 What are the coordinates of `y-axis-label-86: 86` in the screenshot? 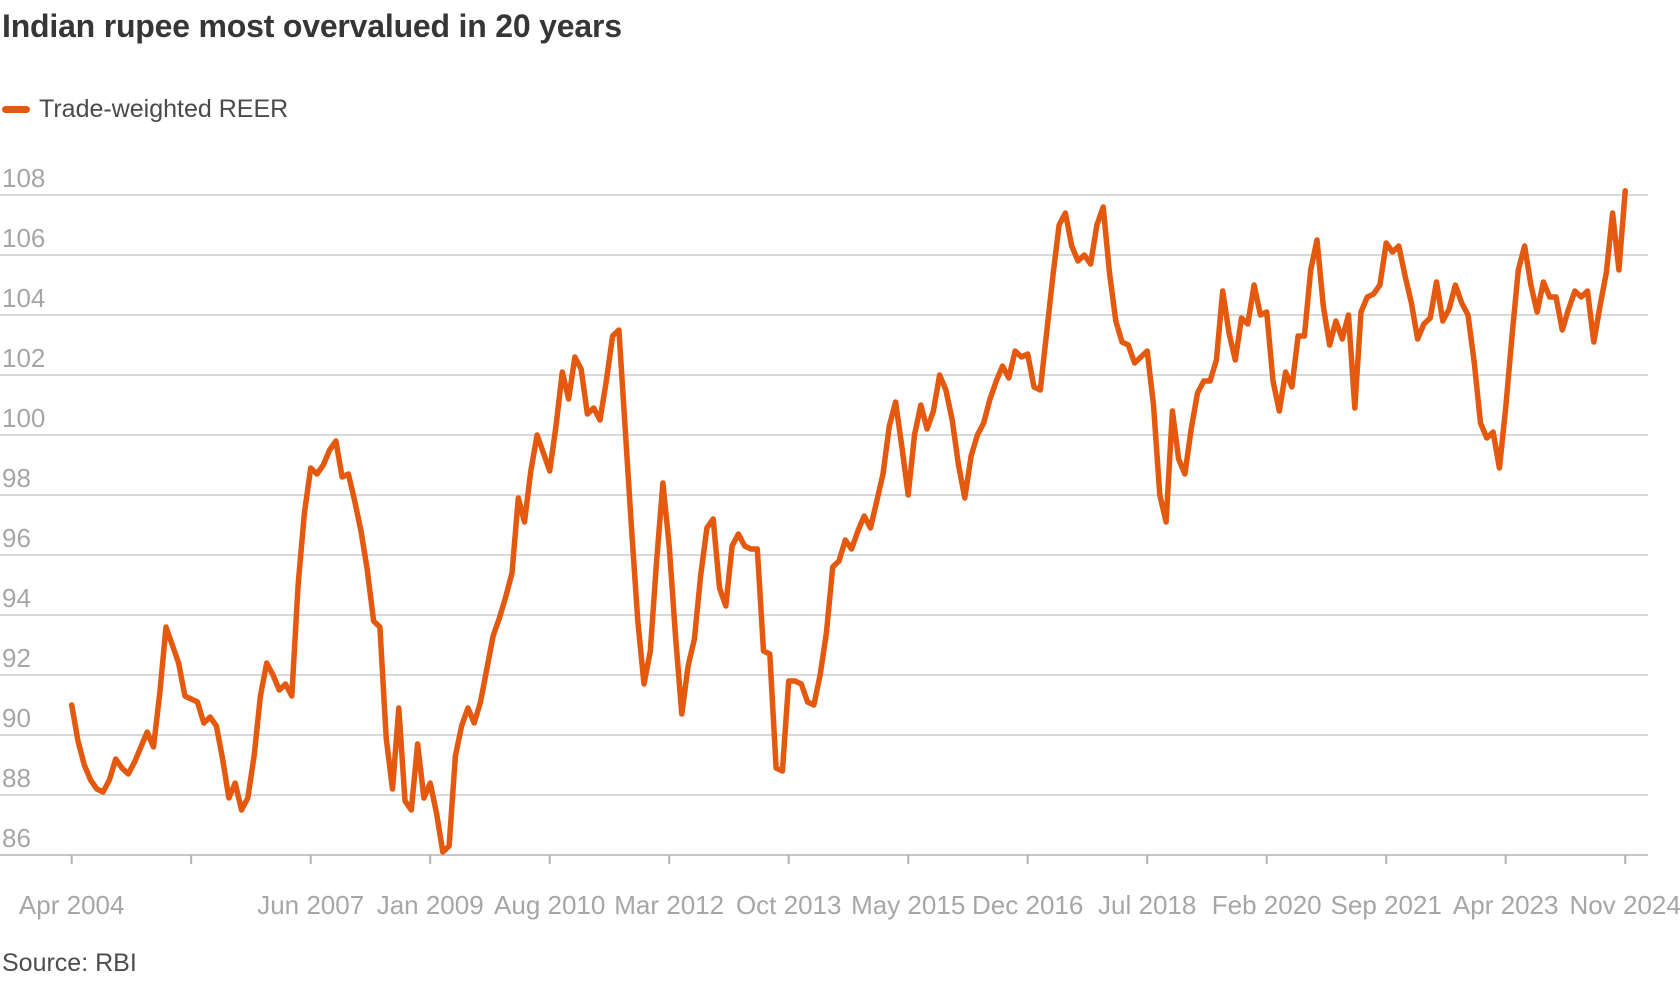 It's located at (16, 838).